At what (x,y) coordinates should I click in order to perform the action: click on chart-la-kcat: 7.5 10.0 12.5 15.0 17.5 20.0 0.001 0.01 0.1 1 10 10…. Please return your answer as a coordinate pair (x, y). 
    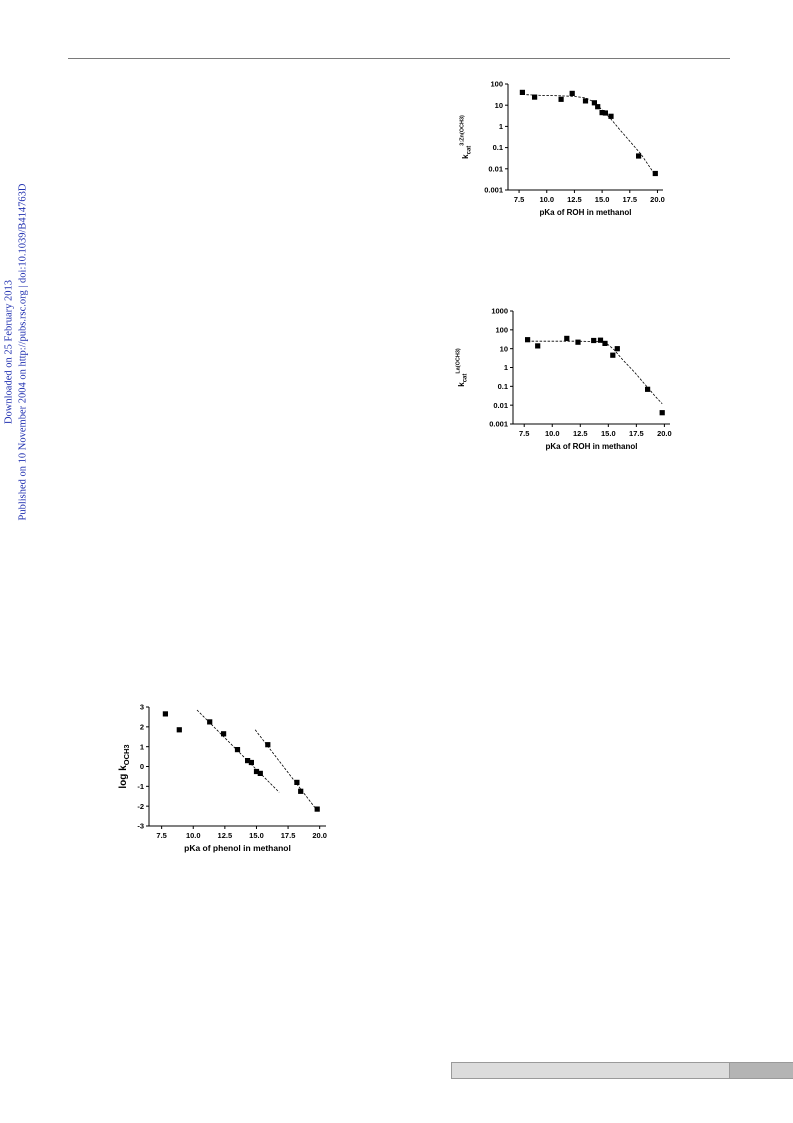
    Looking at the image, I should click on (569, 380).